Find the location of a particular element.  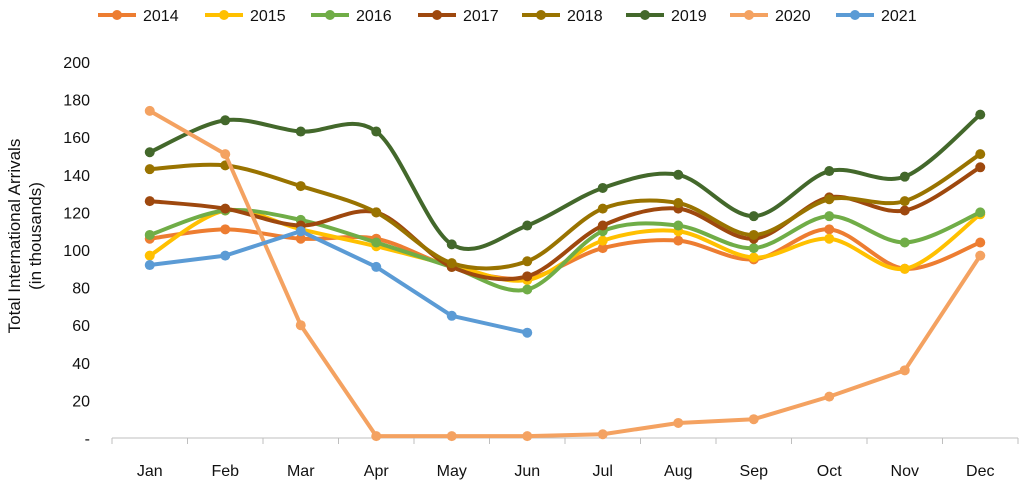

legend-item-2021: 2021 is located at coordinates (876, 16).